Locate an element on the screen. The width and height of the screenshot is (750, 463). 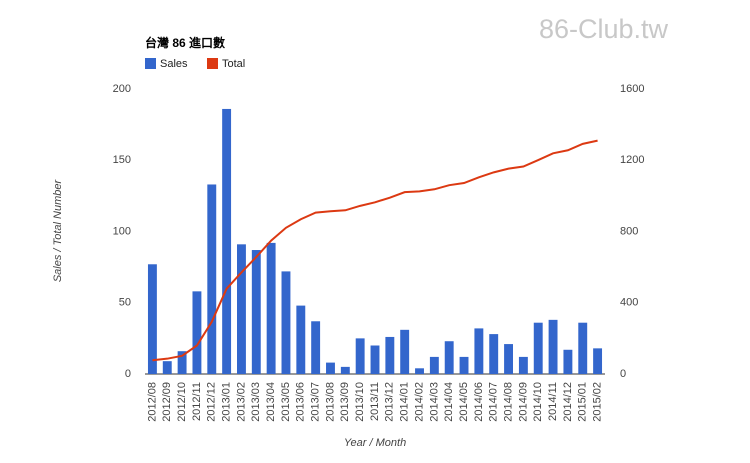
x-tick-label: 2013/09 is located at coordinates (345, 402).